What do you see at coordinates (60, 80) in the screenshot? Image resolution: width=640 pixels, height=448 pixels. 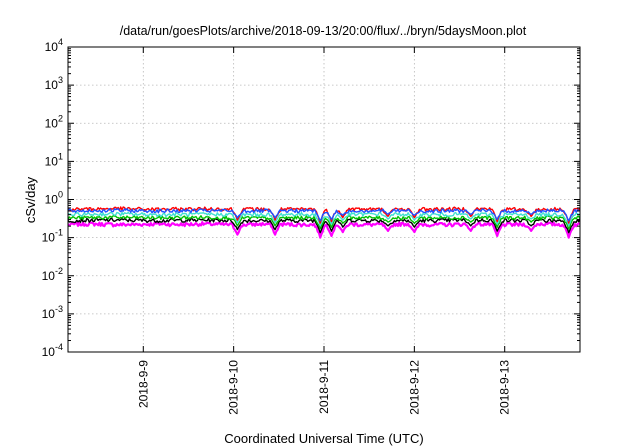 I see `y-tick-exponent: 3` at bounding box center [60, 80].